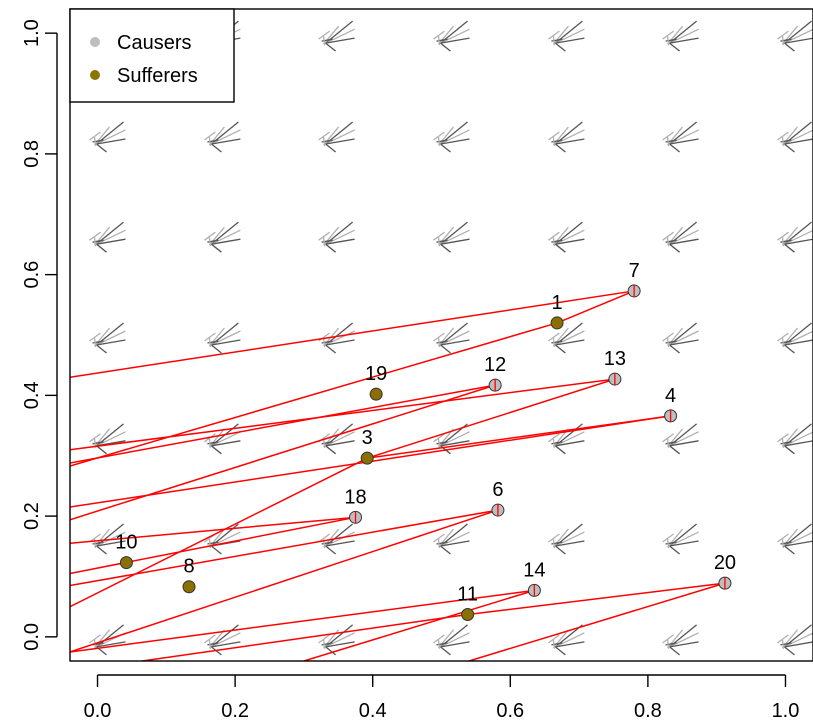  I want to click on point-label-19: 19, so click(376, 374).